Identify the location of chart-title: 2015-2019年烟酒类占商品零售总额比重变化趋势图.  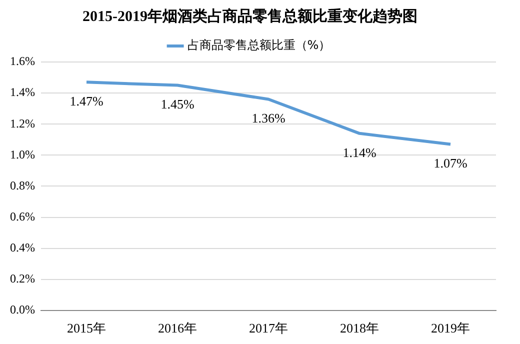
(250, 15).